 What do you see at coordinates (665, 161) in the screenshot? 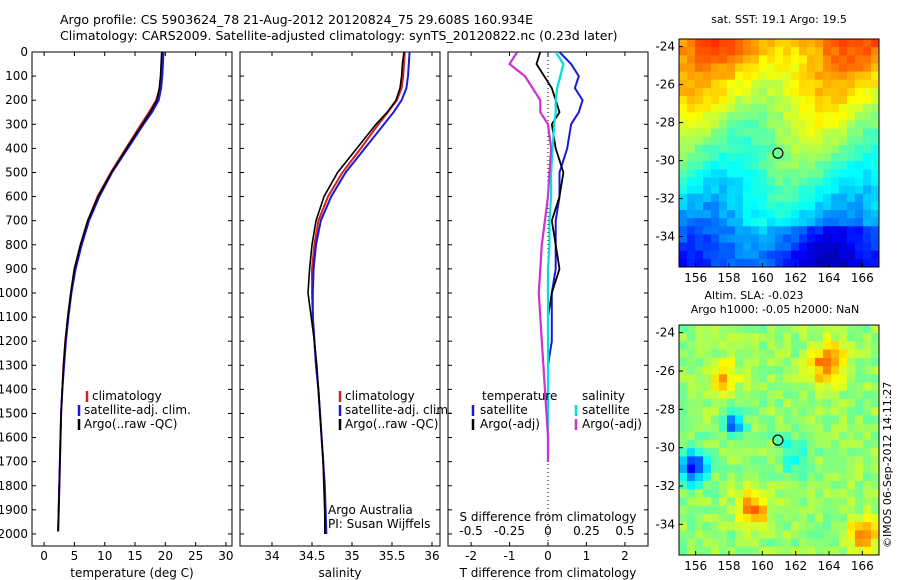
I see `map-y-tick-label: -30` at bounding box center [665, 161].